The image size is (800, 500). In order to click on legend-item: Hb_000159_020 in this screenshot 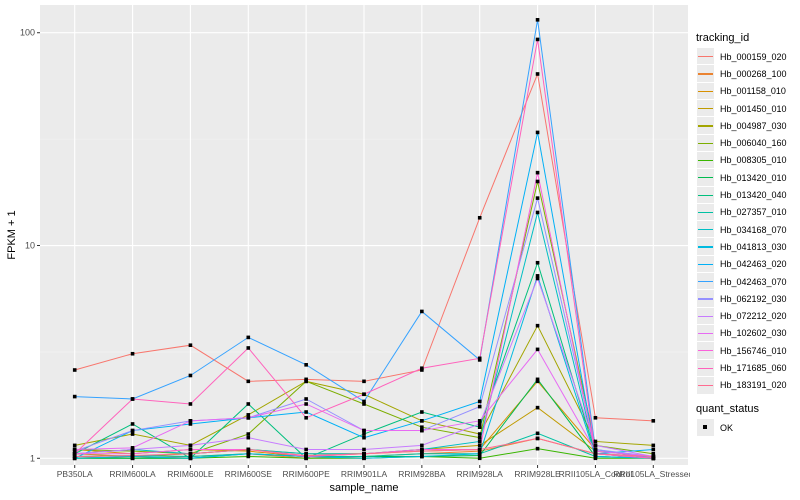, I will do `click(741, 57)`.